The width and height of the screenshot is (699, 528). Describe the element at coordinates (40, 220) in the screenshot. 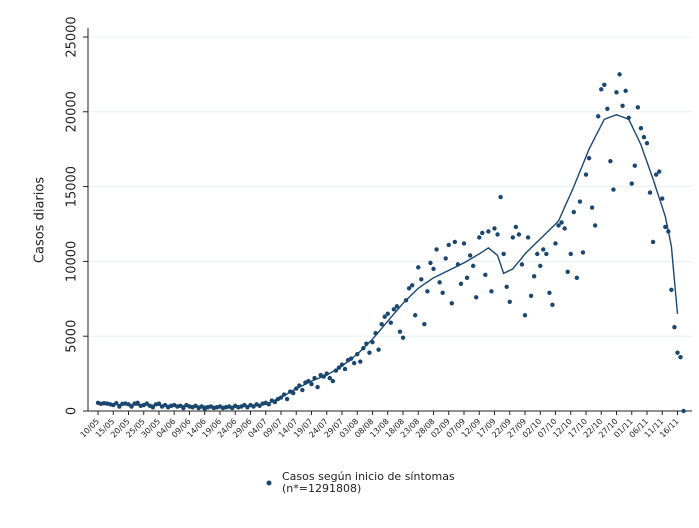

I see `y-axis-label: Casos diarios` at that location.